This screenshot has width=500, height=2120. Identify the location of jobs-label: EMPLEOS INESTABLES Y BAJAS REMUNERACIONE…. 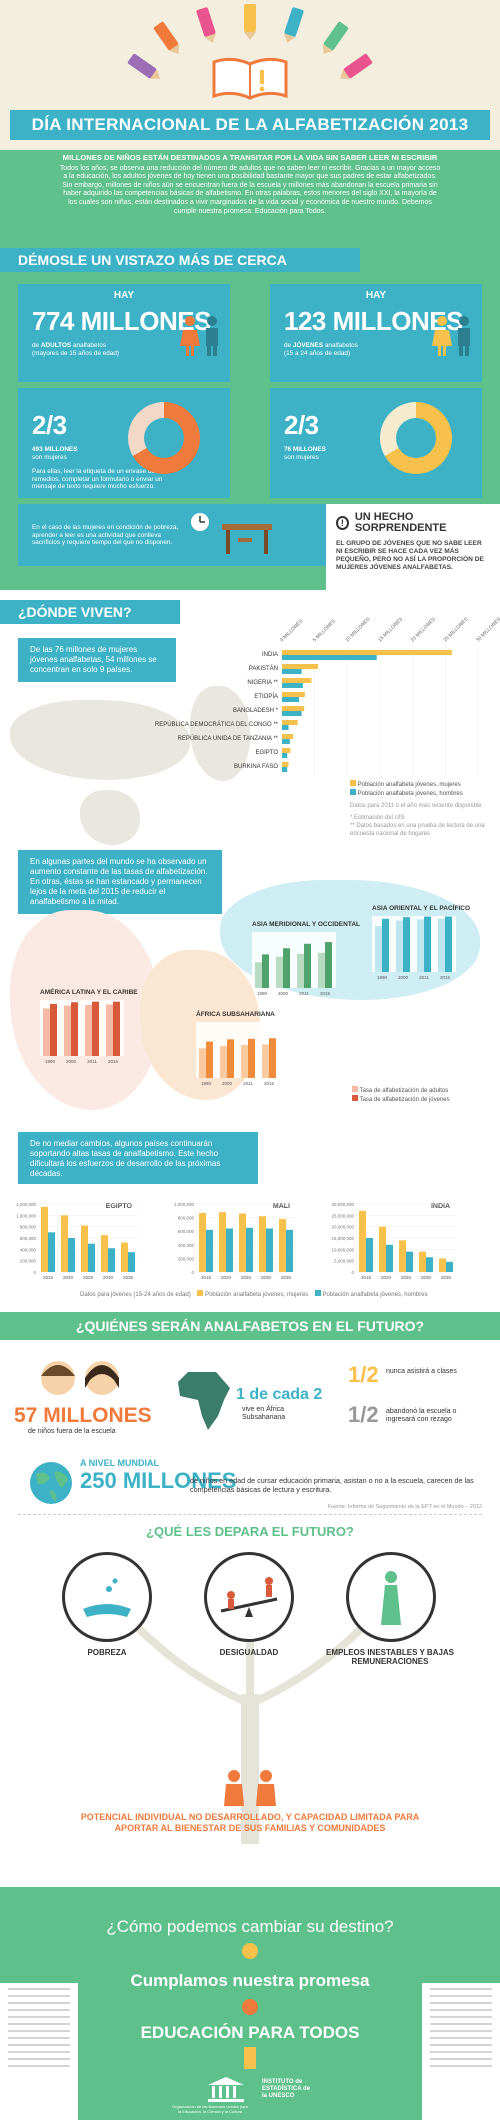
(390, 1657).